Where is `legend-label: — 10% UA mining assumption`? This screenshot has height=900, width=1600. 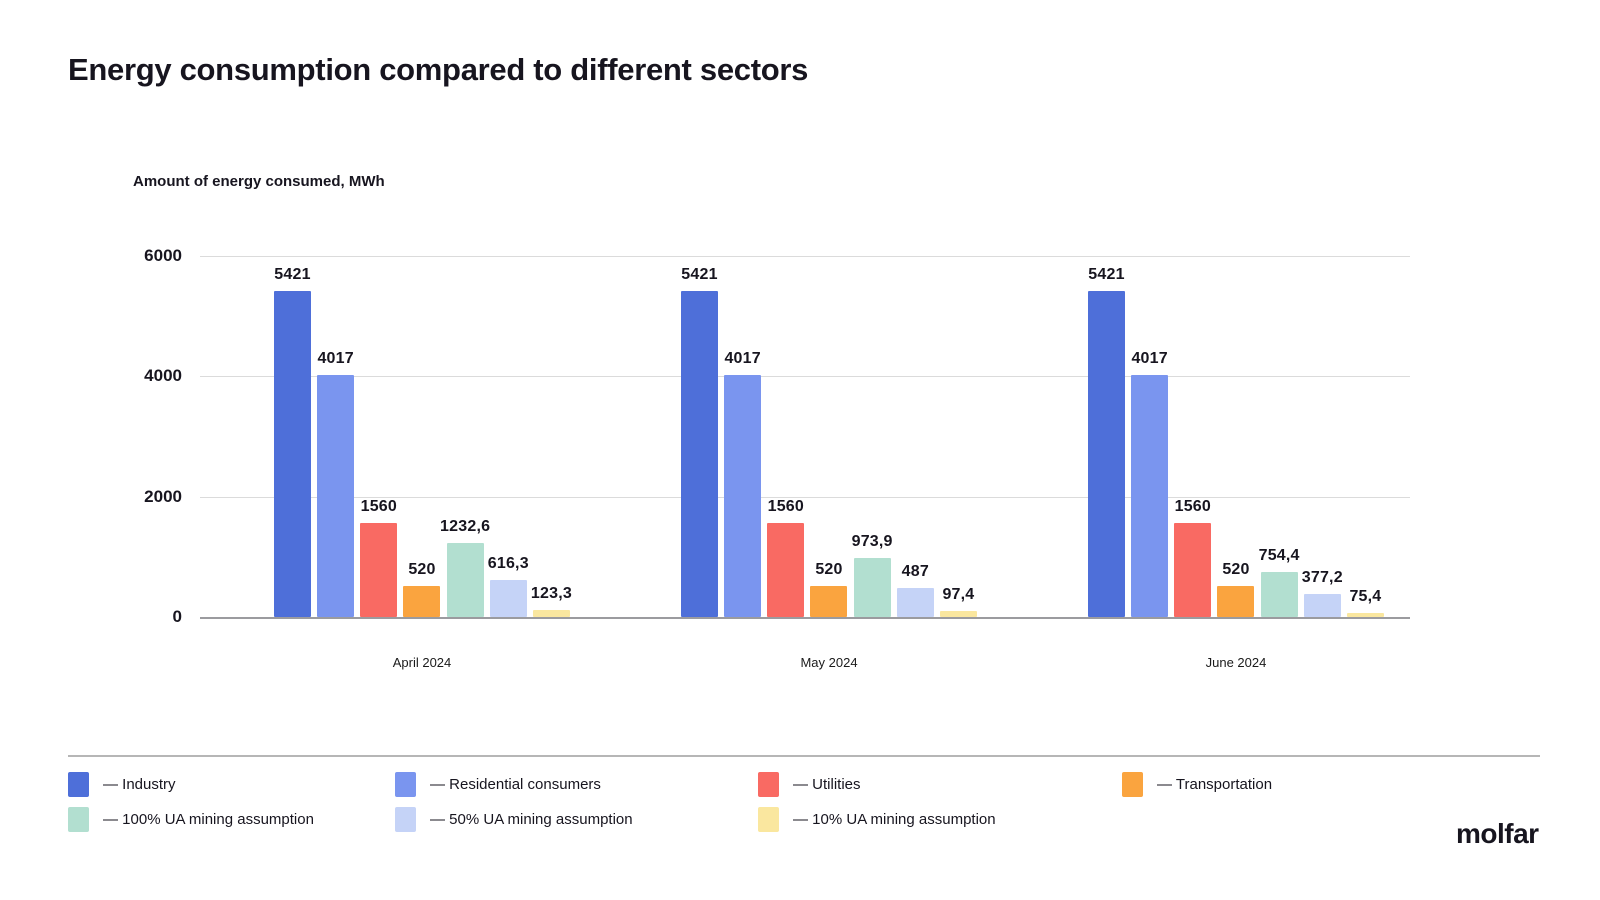
legend-label: — 10% UA mining assumption is located at coordinates (894, 819).